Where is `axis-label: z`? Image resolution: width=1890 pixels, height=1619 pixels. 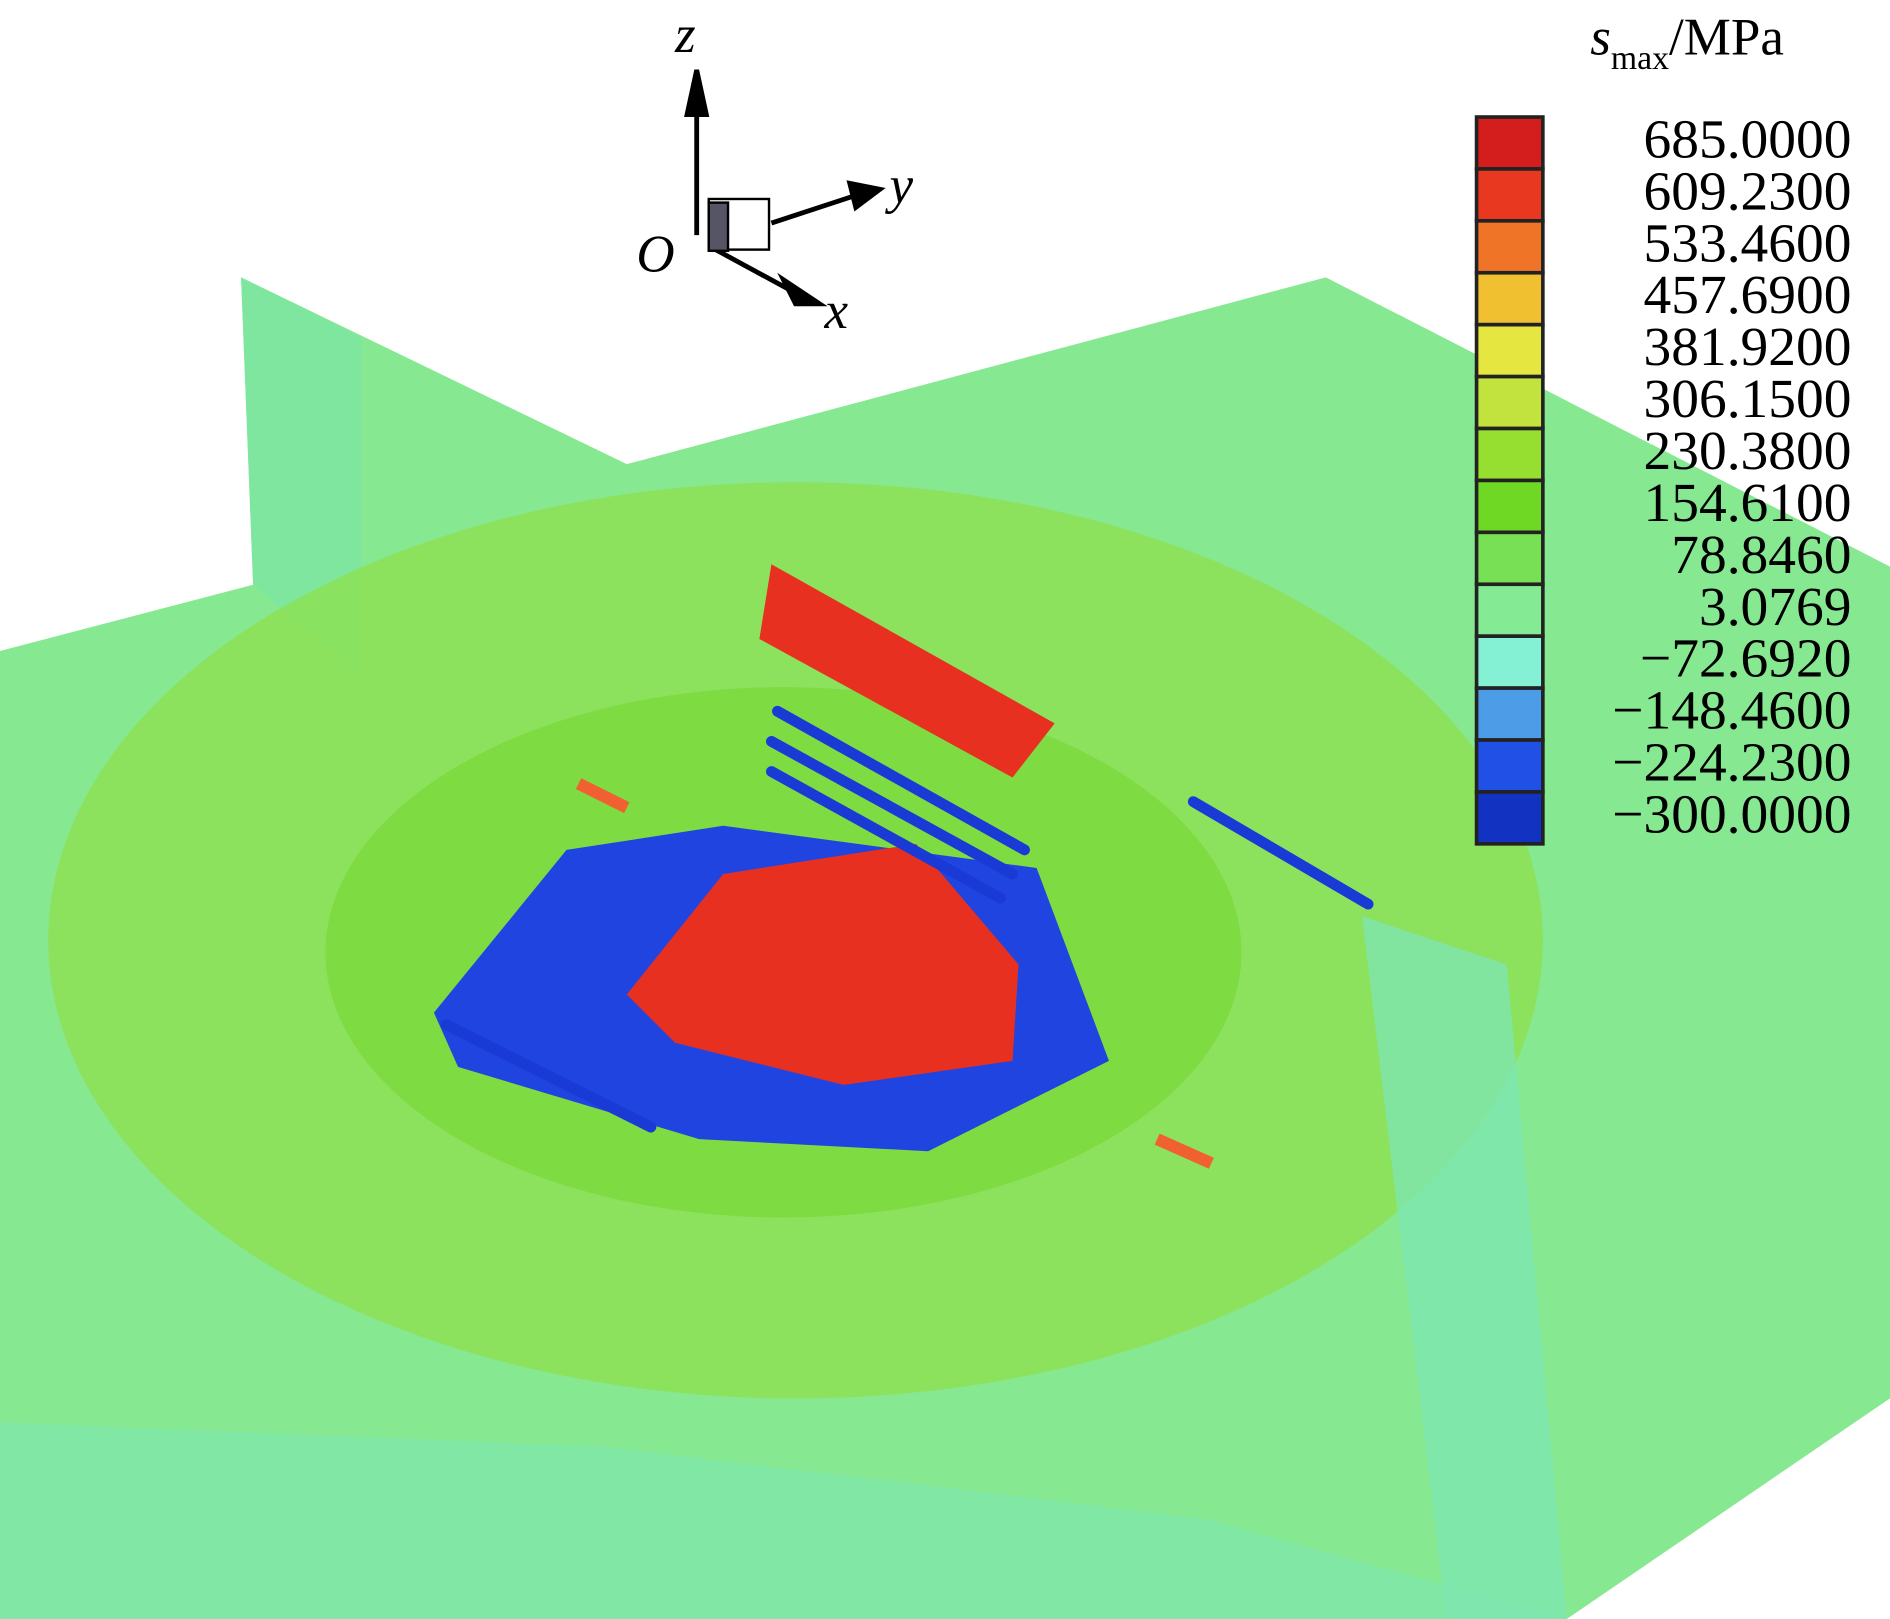
axis-label: z is located at coordinates (685, 35).